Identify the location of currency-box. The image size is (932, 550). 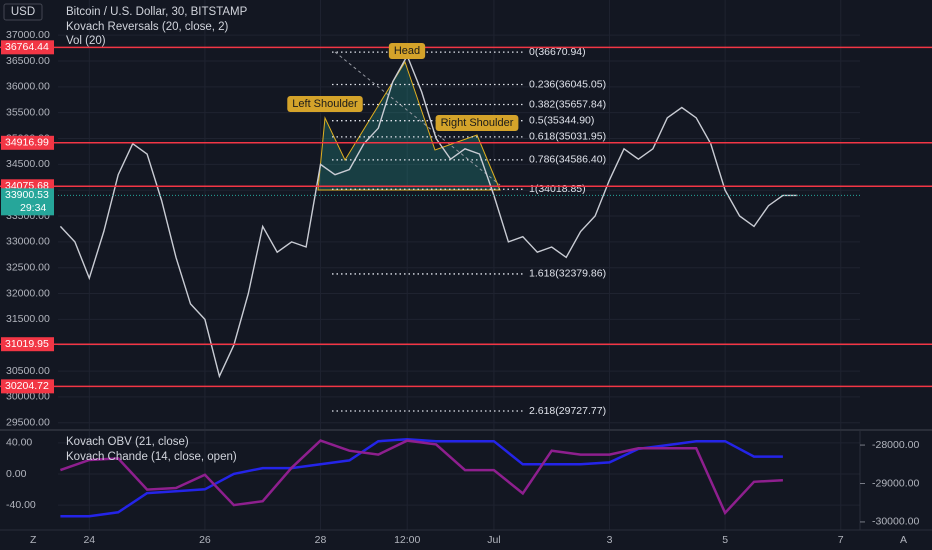
(23, 12).